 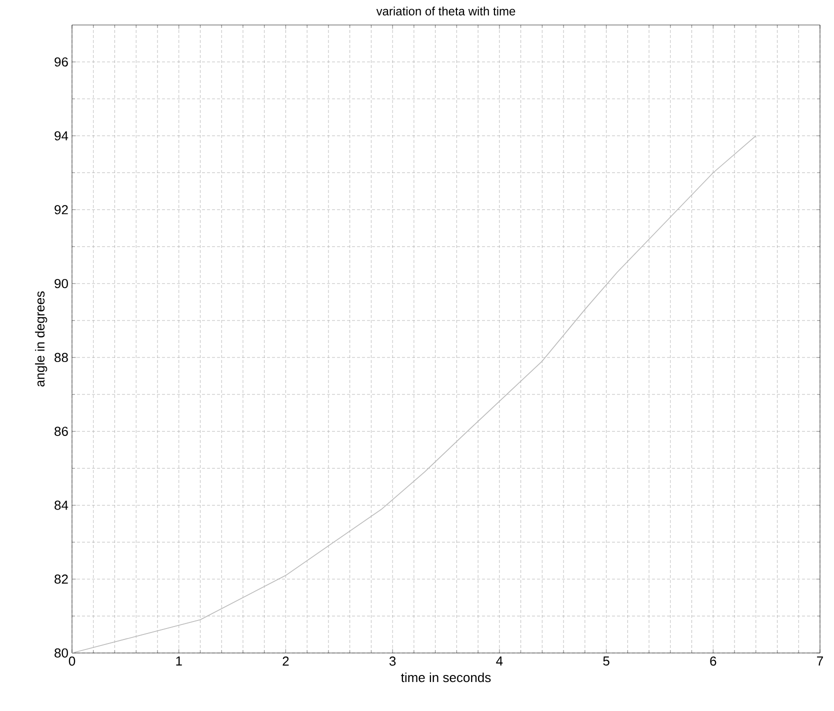 I want to click on y-tick-label: 88, so click(x=61, y=357).